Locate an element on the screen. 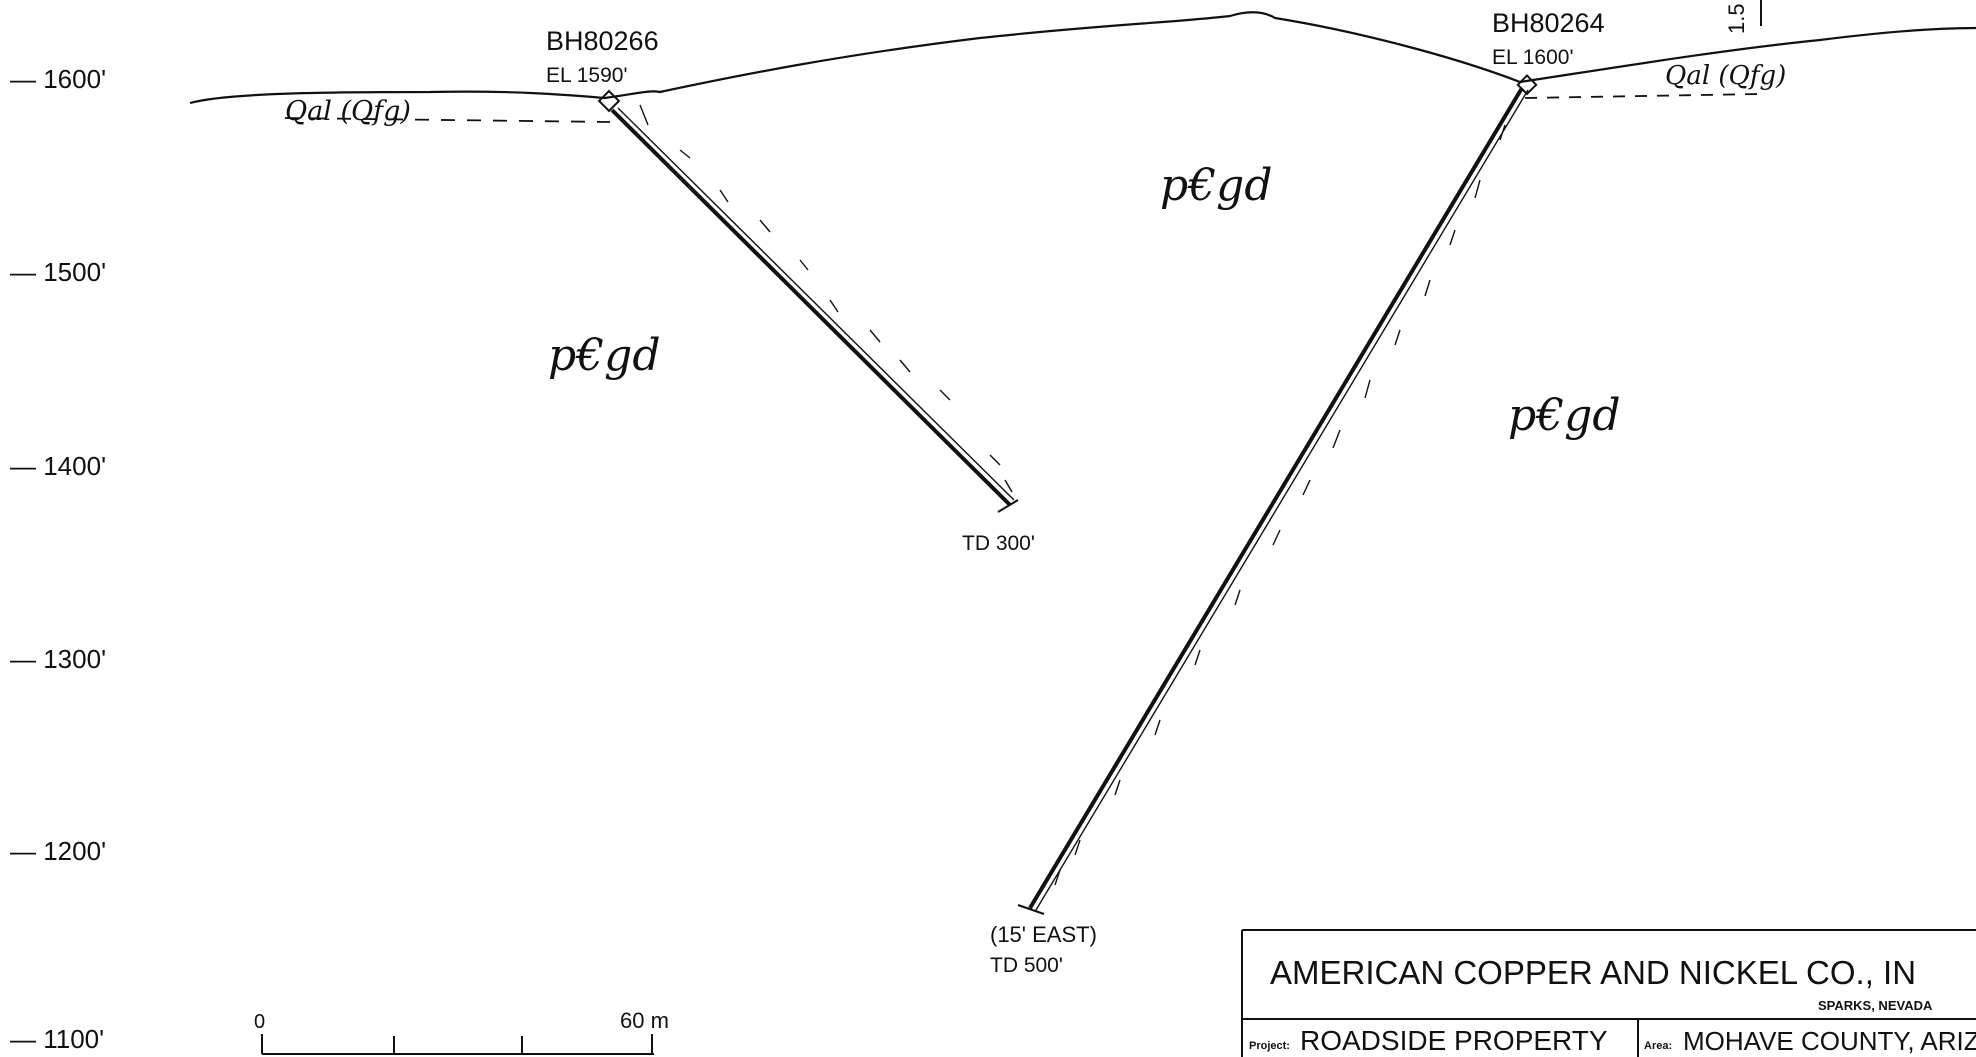  borehole-total-depth: TD 300' is located at coordinates (998, 543).